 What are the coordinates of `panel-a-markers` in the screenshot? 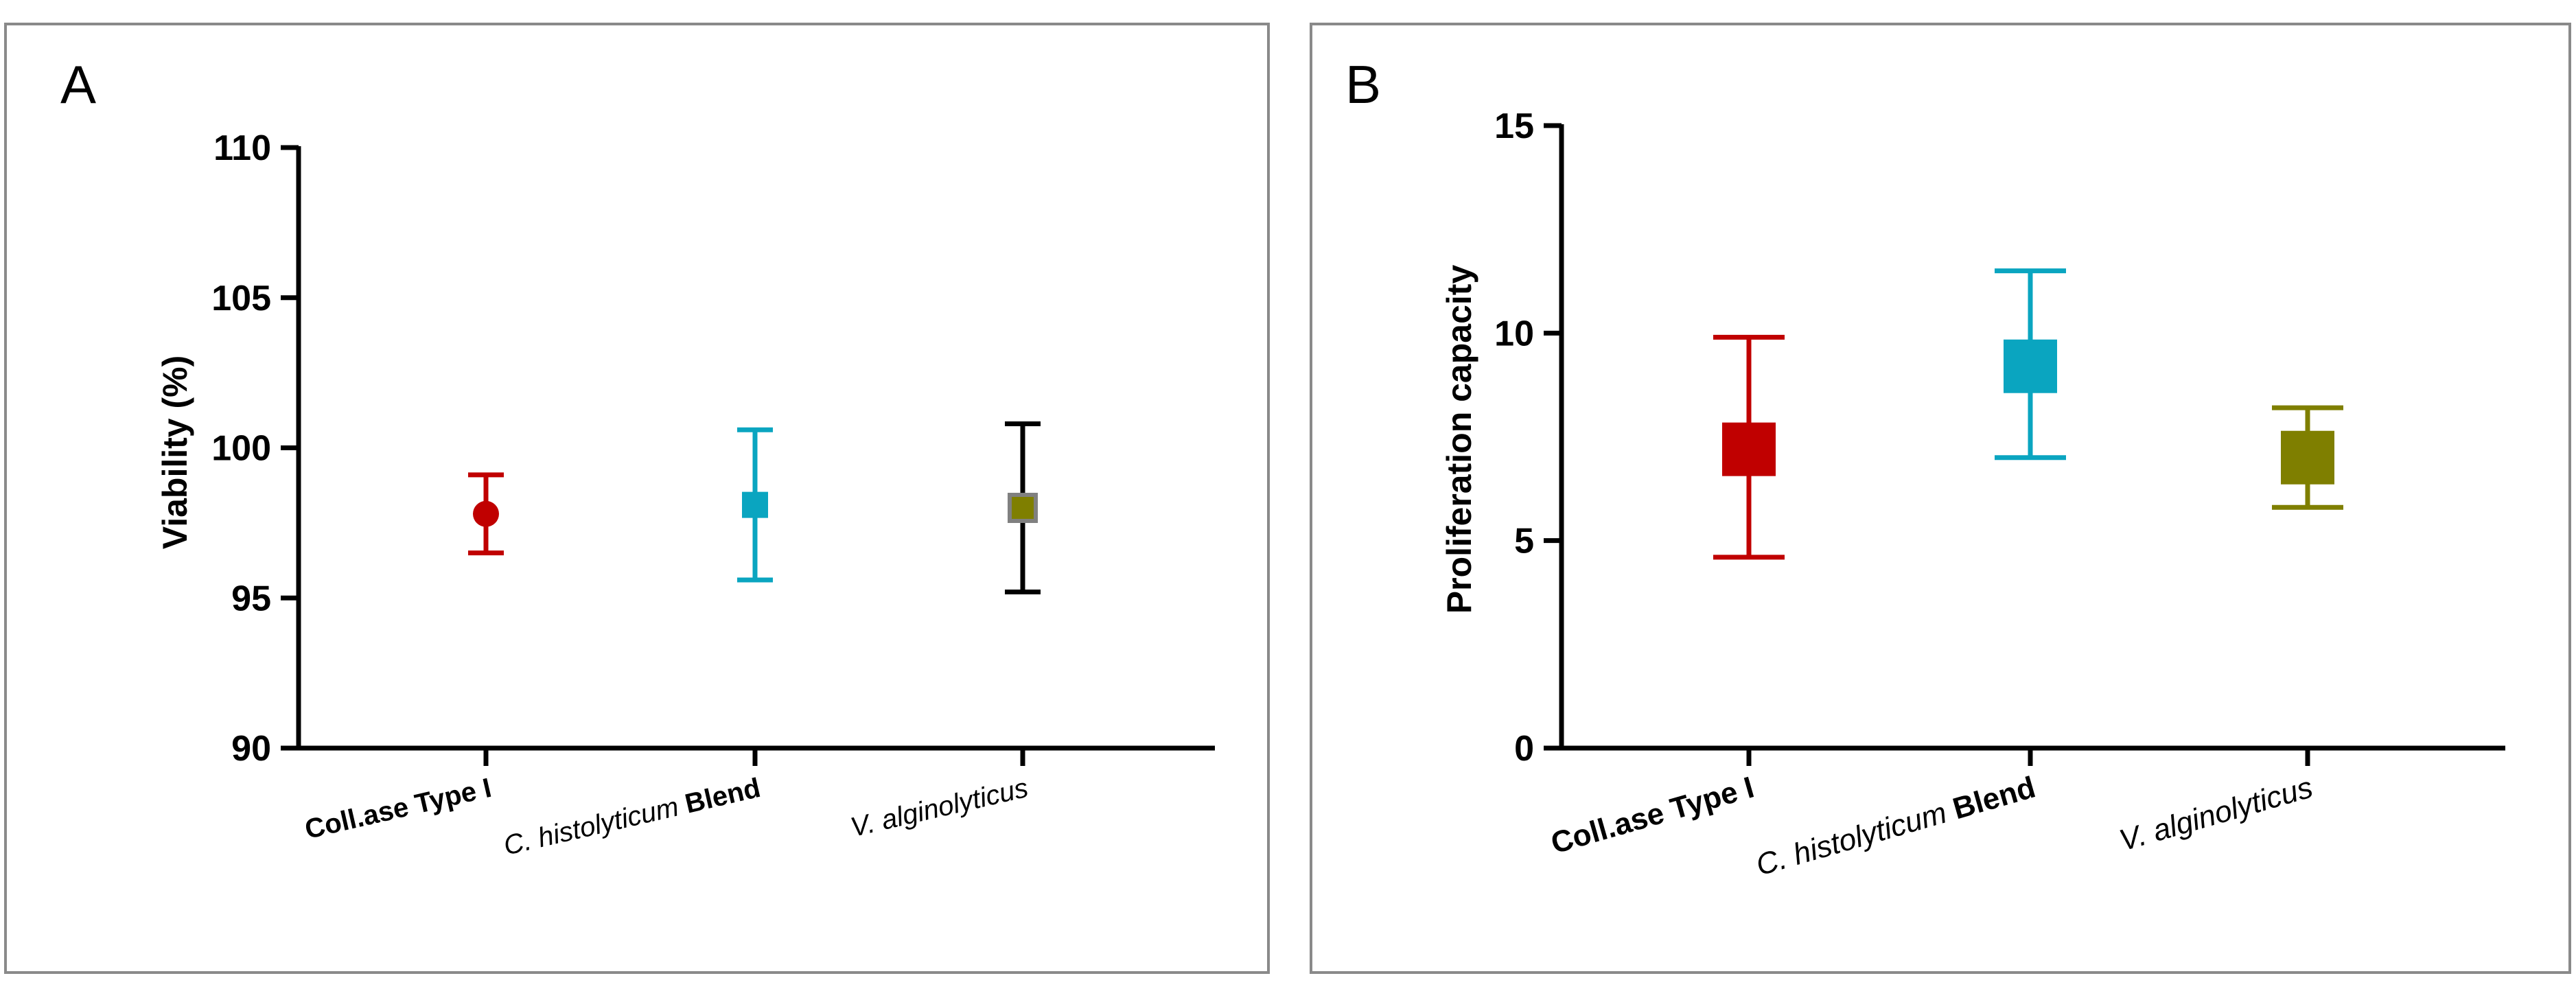 It's located at (755, 509).